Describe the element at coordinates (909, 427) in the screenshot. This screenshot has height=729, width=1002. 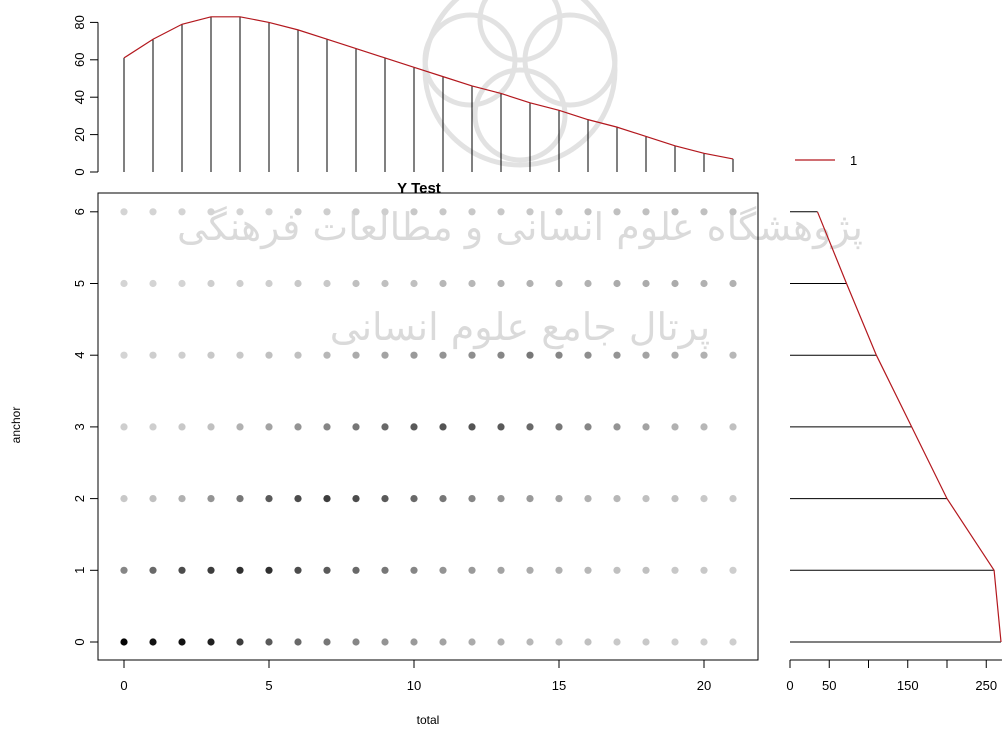
I see `right-fitted-curve` at that location.